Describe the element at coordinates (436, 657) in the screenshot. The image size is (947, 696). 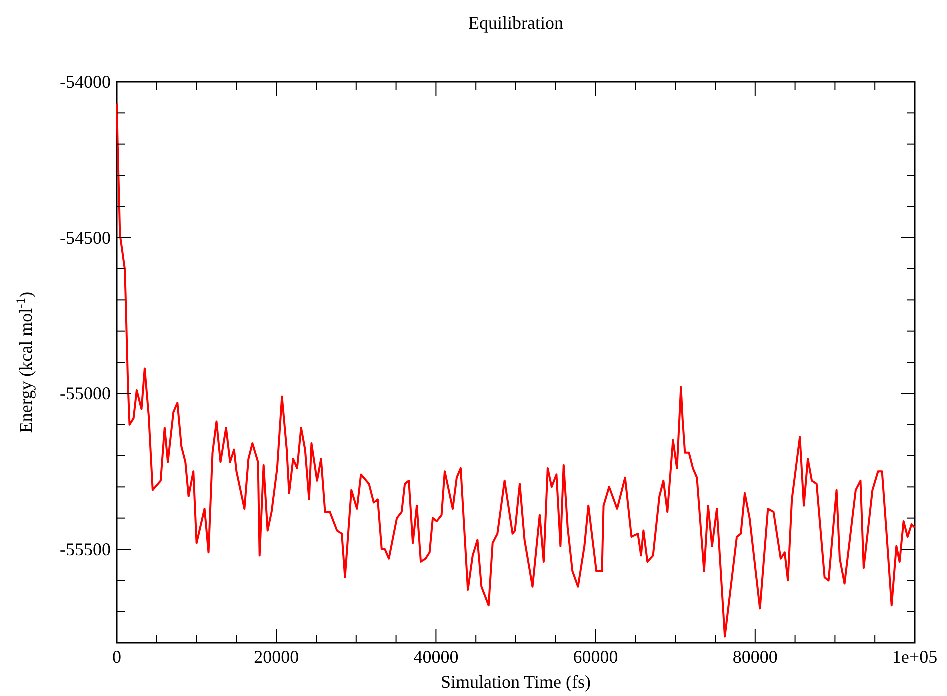
I see `x-tick-label: 40000` at that location.